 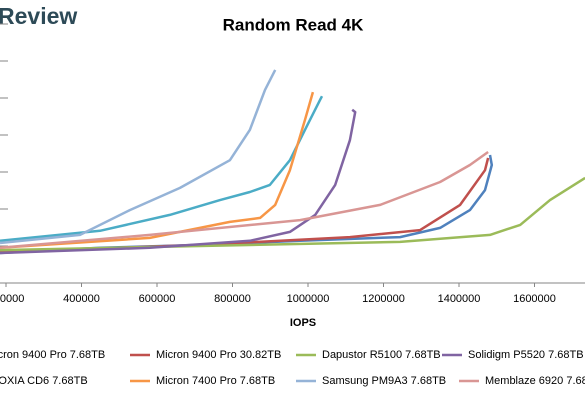 I want to click on legend-label: Micron 7400 Pro 7.68TB, so click(x=215, y=381).